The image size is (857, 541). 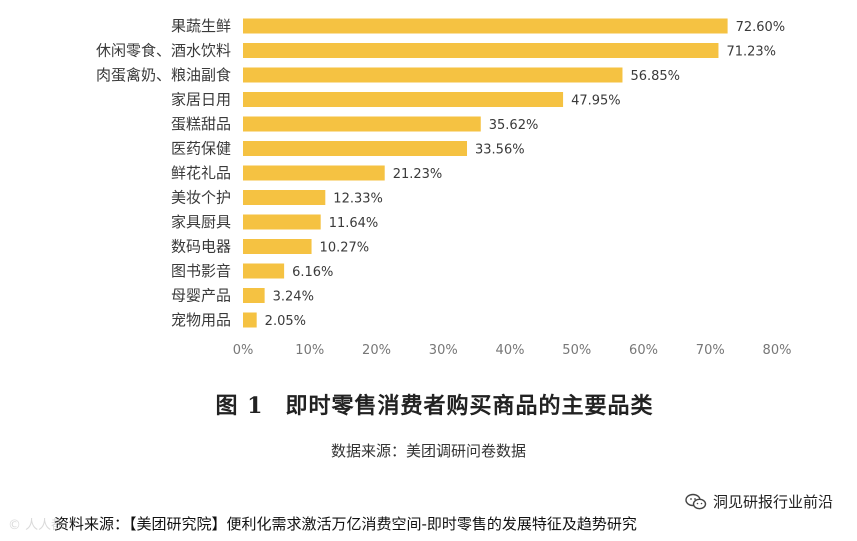 What do you see at coordinates (376, 350) in the screenshot?
I see `x-tick-label: 20%` at bounding box center [376, 350].